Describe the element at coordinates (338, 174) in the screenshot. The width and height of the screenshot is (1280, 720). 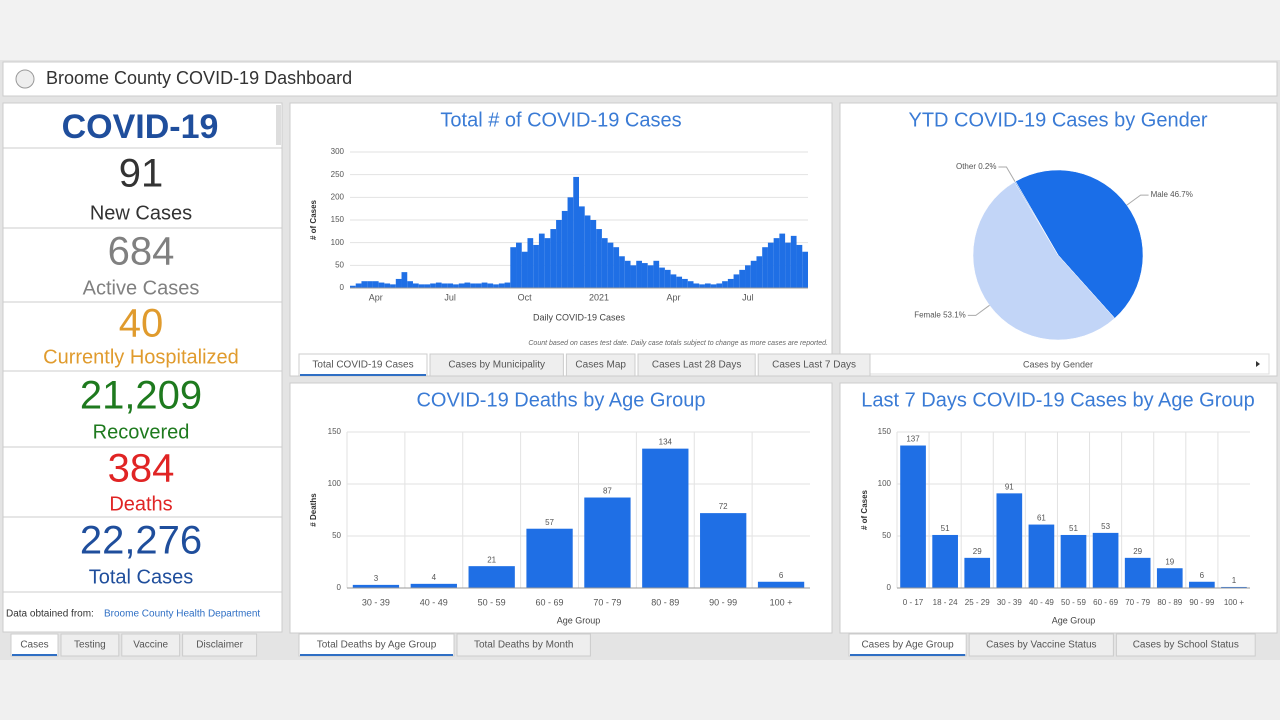
I see `y-tick-label: 250` at that location.